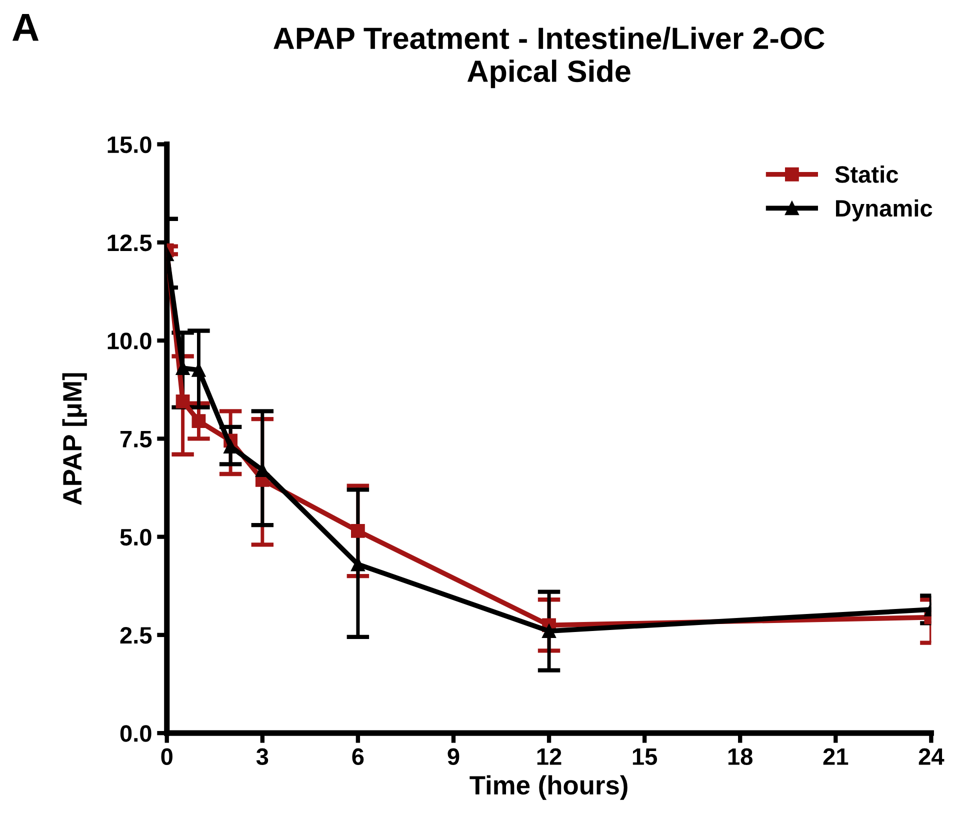  What do you see at coordinates (549, 756) in the screenshot?
I see `x-tick-label: 12` at bounding box center [549, 756].